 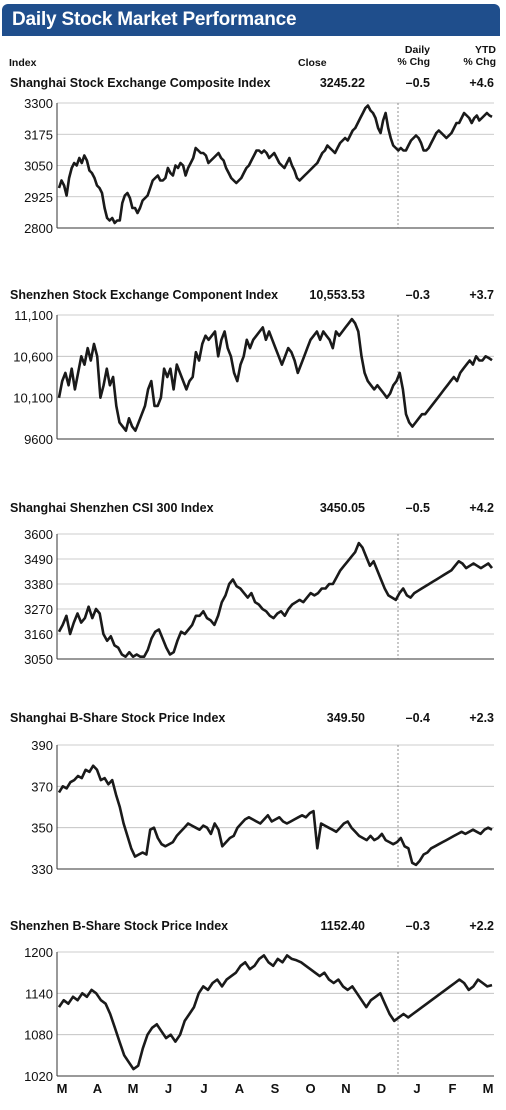 I want to click on y-tick-label: 3160, so click(x=38, y=634).